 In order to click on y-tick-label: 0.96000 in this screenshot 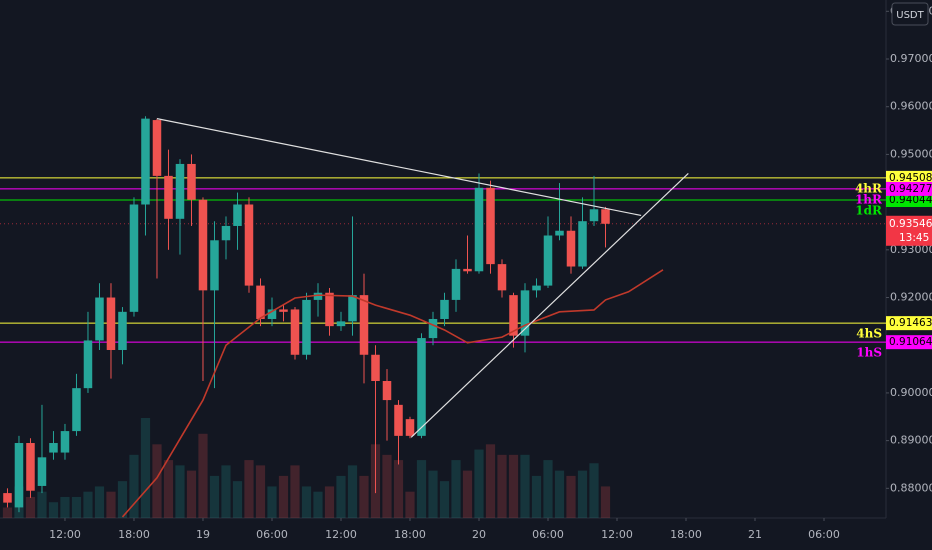, I will do `click(911, 106)`.